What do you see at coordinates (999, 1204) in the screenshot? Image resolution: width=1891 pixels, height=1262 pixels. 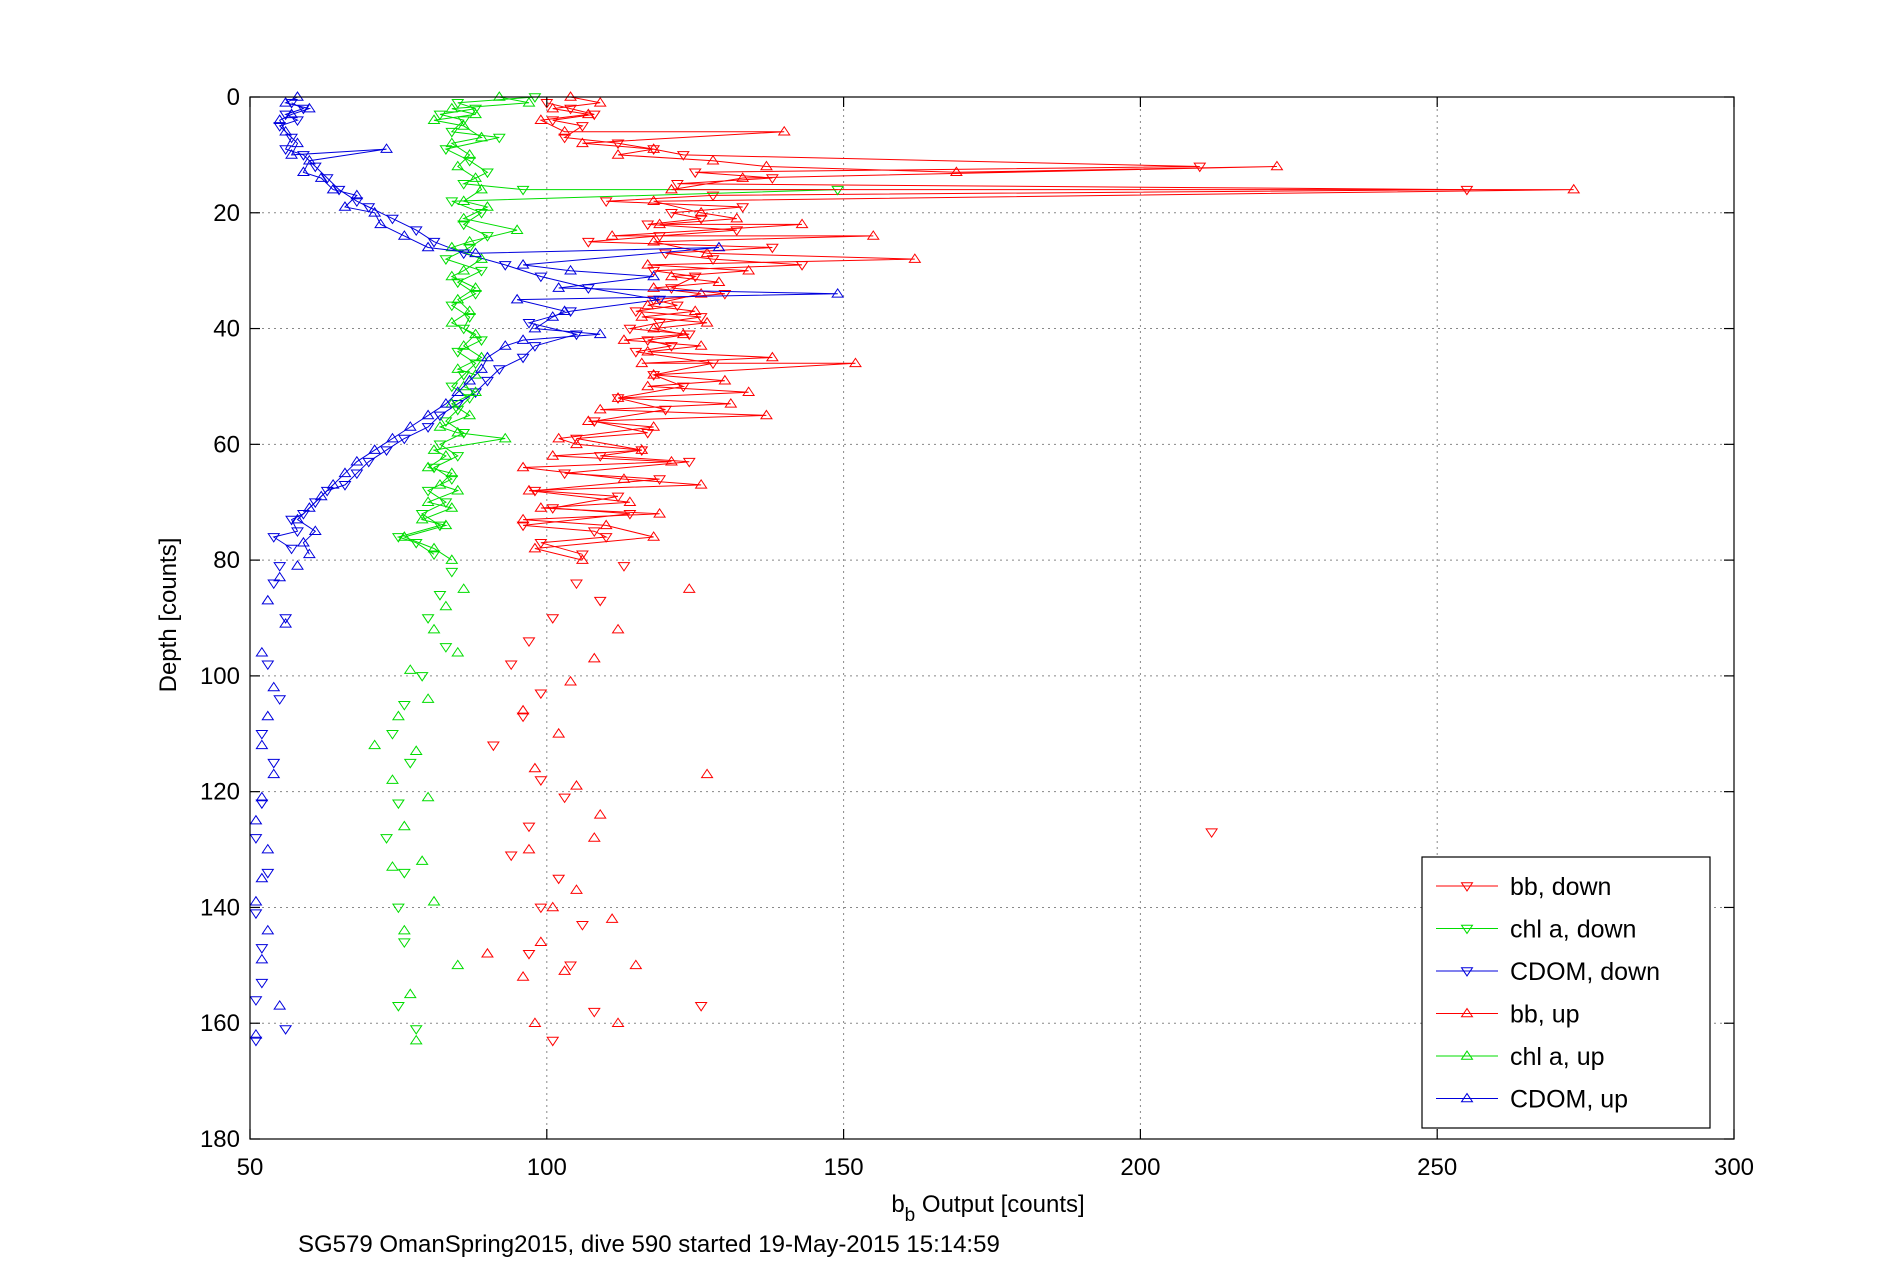 I see `x-axis-label-rest: Output [counts]` at bounding box center [999, 1204].